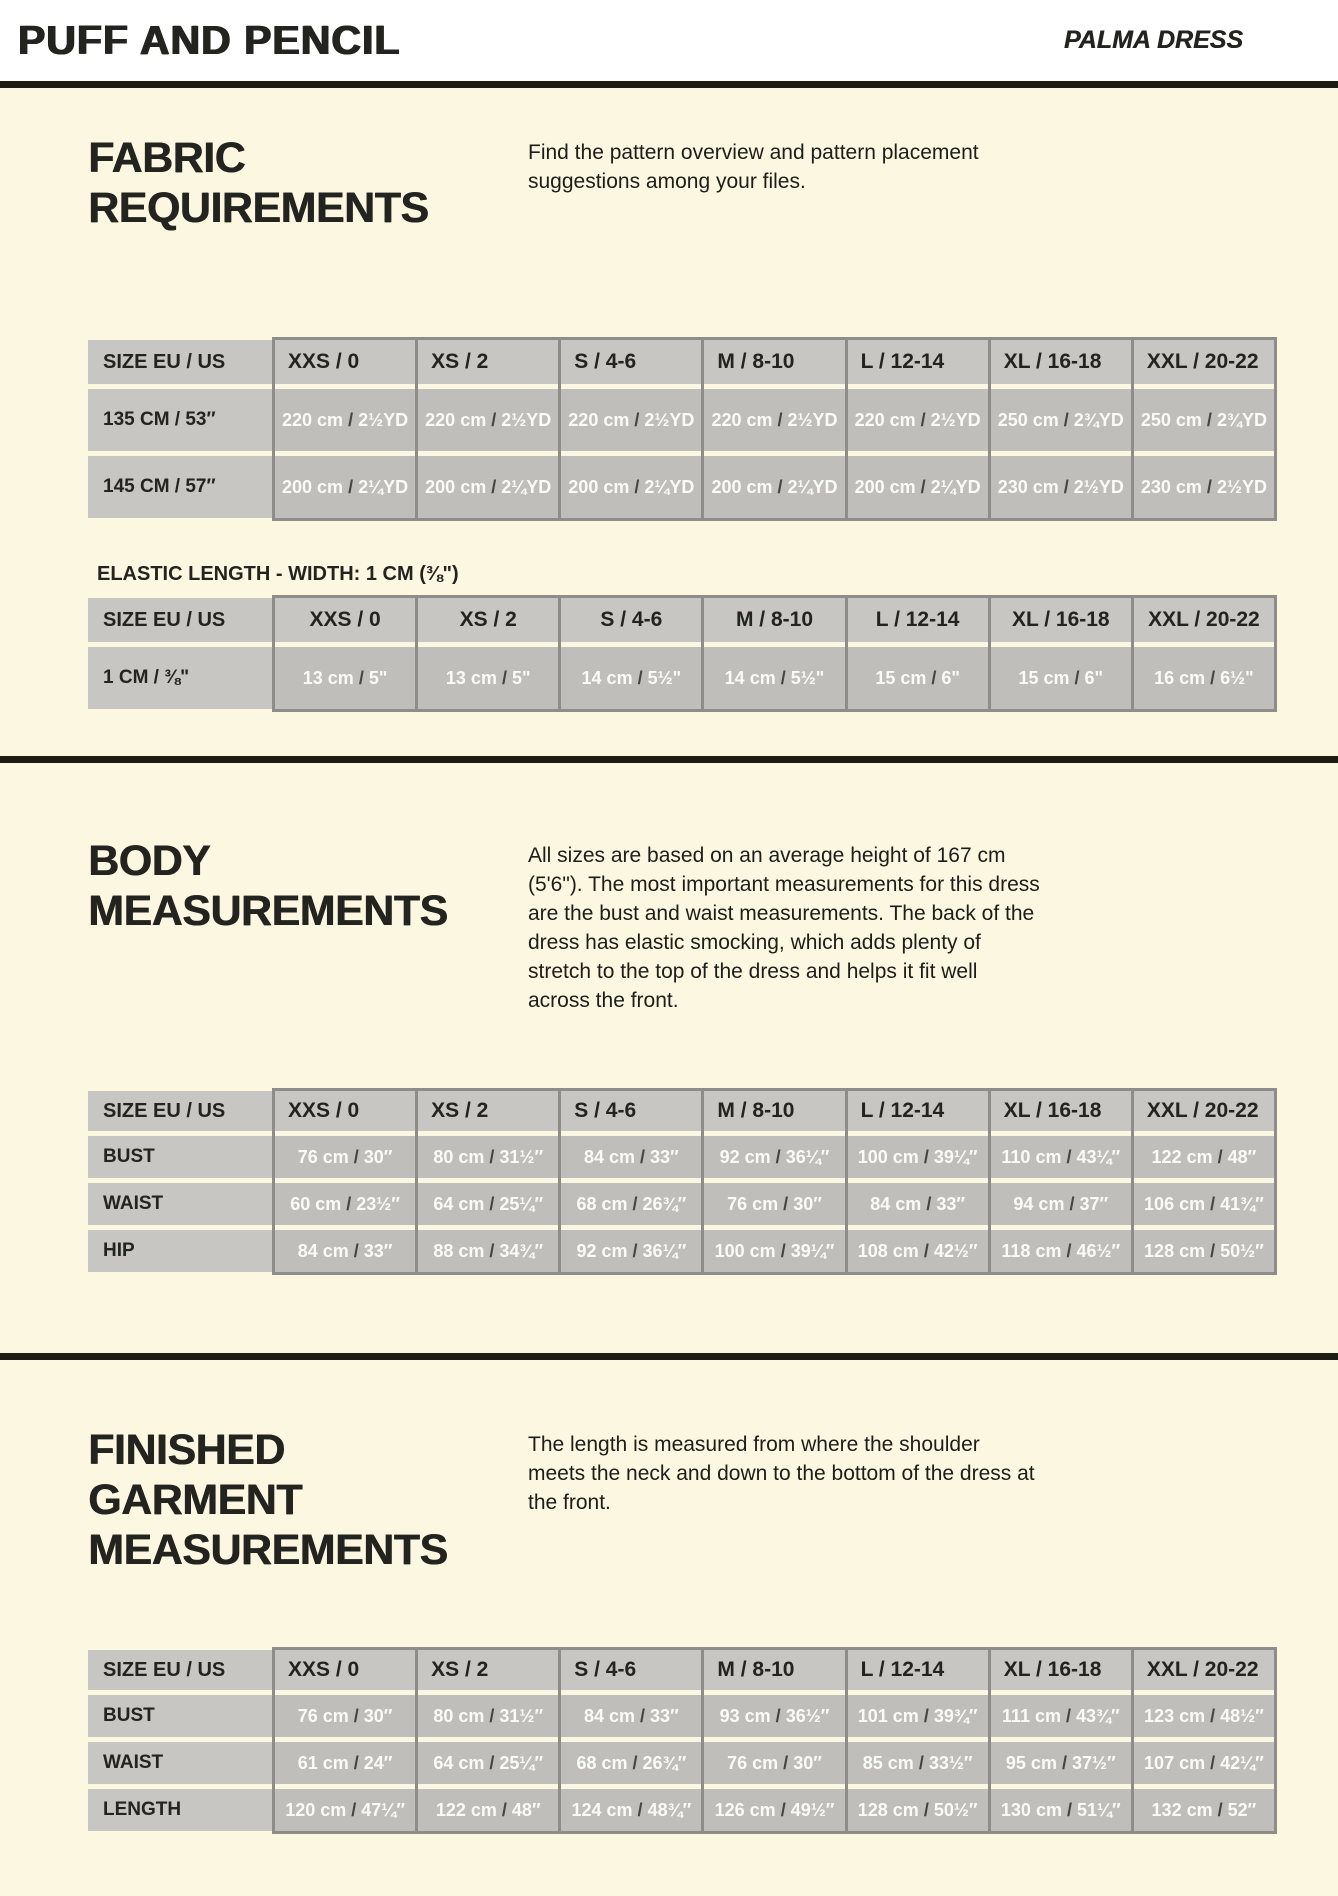 Image resolution: width=1338 pixels, height=1896 pixels. Describe the element at coordinates (180, 1810) in the screenshot. I see `row-label-cell: LENGTH` at that location.